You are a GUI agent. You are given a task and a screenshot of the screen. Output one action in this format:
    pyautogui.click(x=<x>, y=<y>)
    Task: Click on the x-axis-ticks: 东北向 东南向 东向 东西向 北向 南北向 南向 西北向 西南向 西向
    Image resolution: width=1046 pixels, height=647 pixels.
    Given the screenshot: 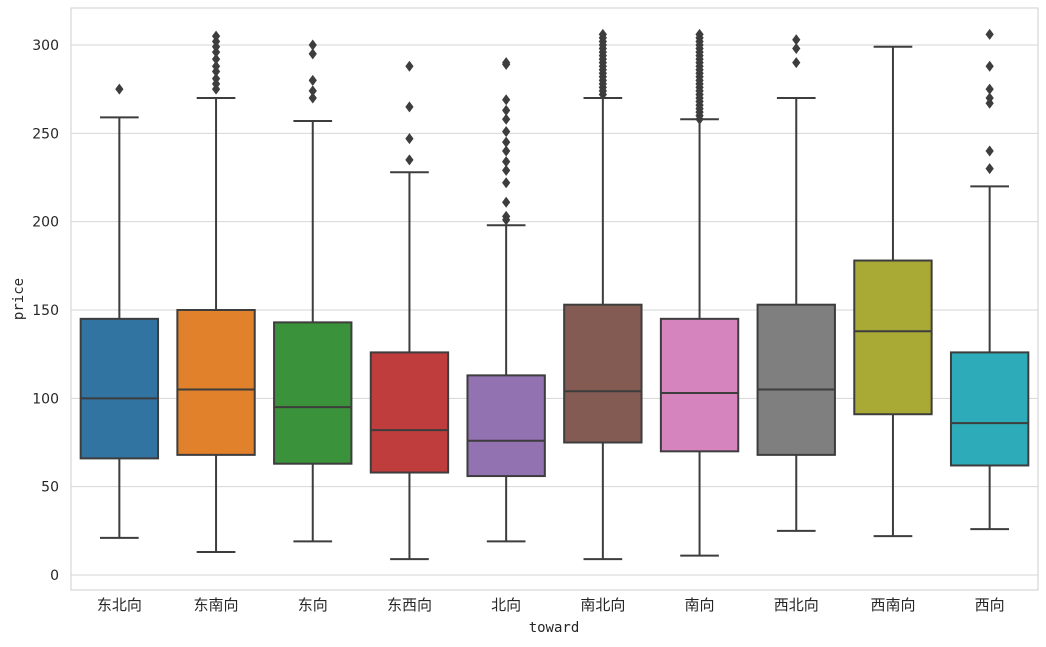 What is the action you would take?
    pyautogui.click(x=551, y=605)
    